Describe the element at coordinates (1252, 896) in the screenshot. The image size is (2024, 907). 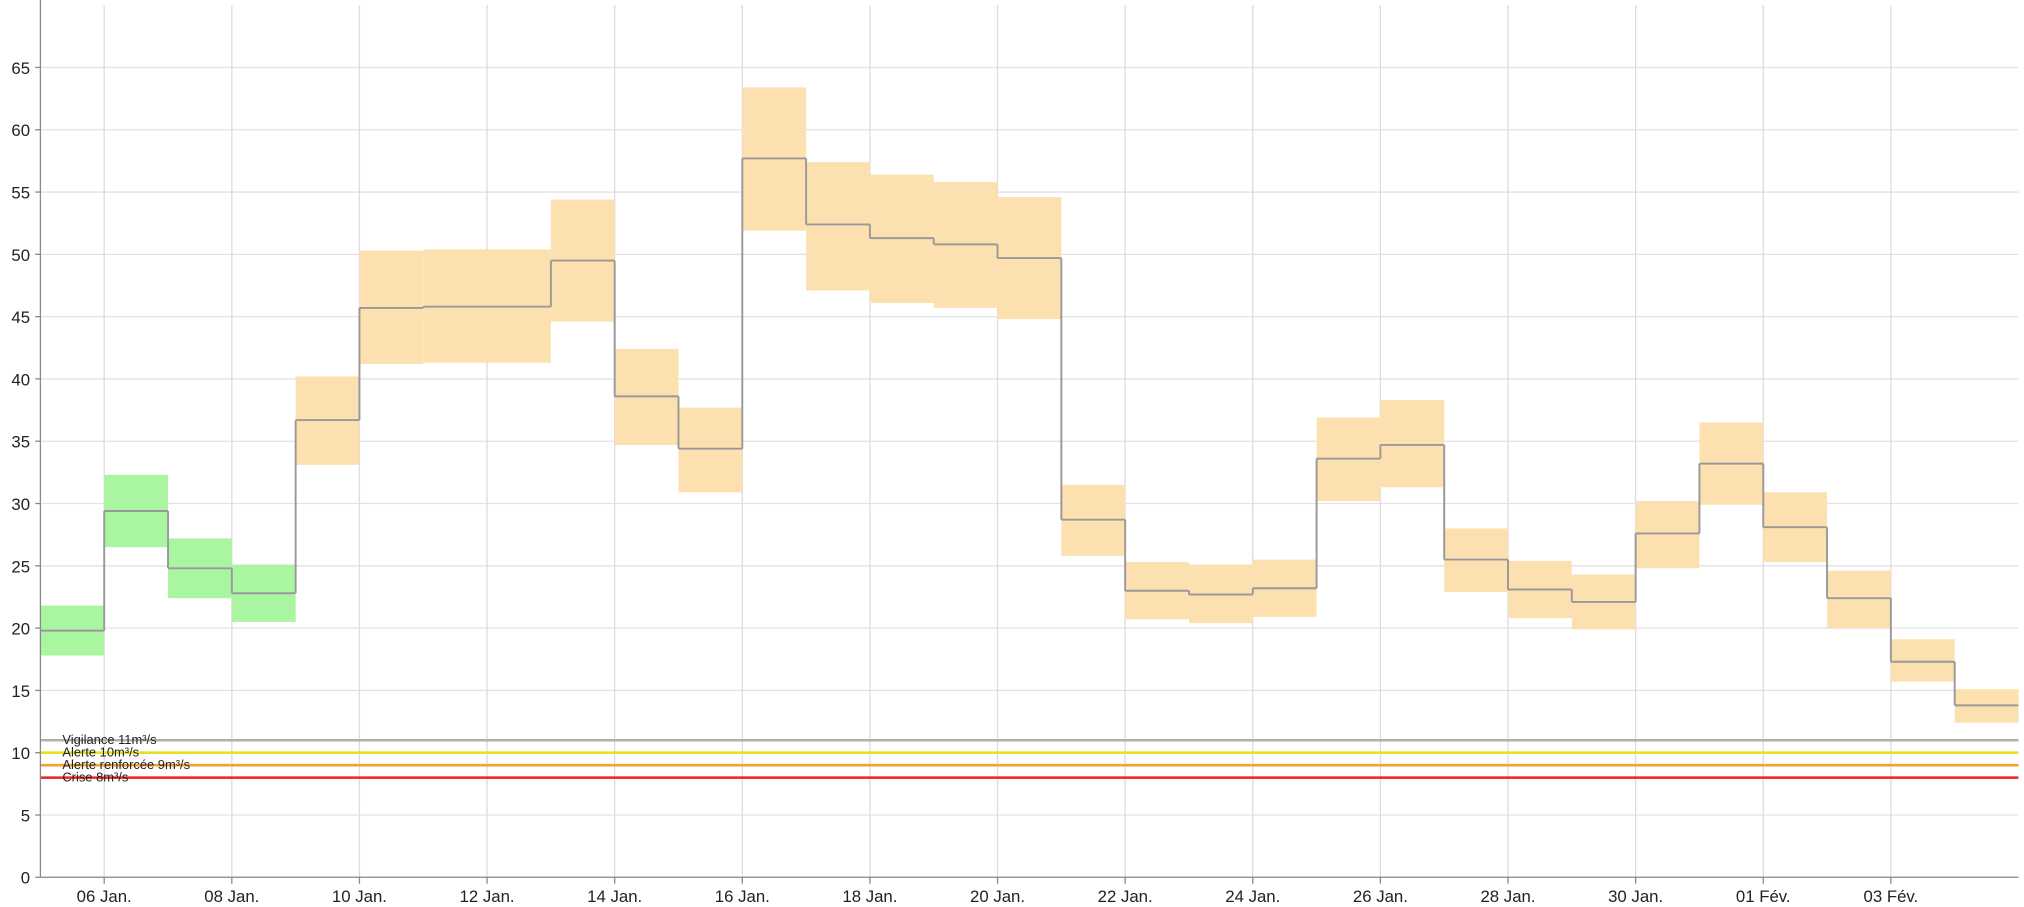
I see `x-tick-label: 24 Jan.` at that location.